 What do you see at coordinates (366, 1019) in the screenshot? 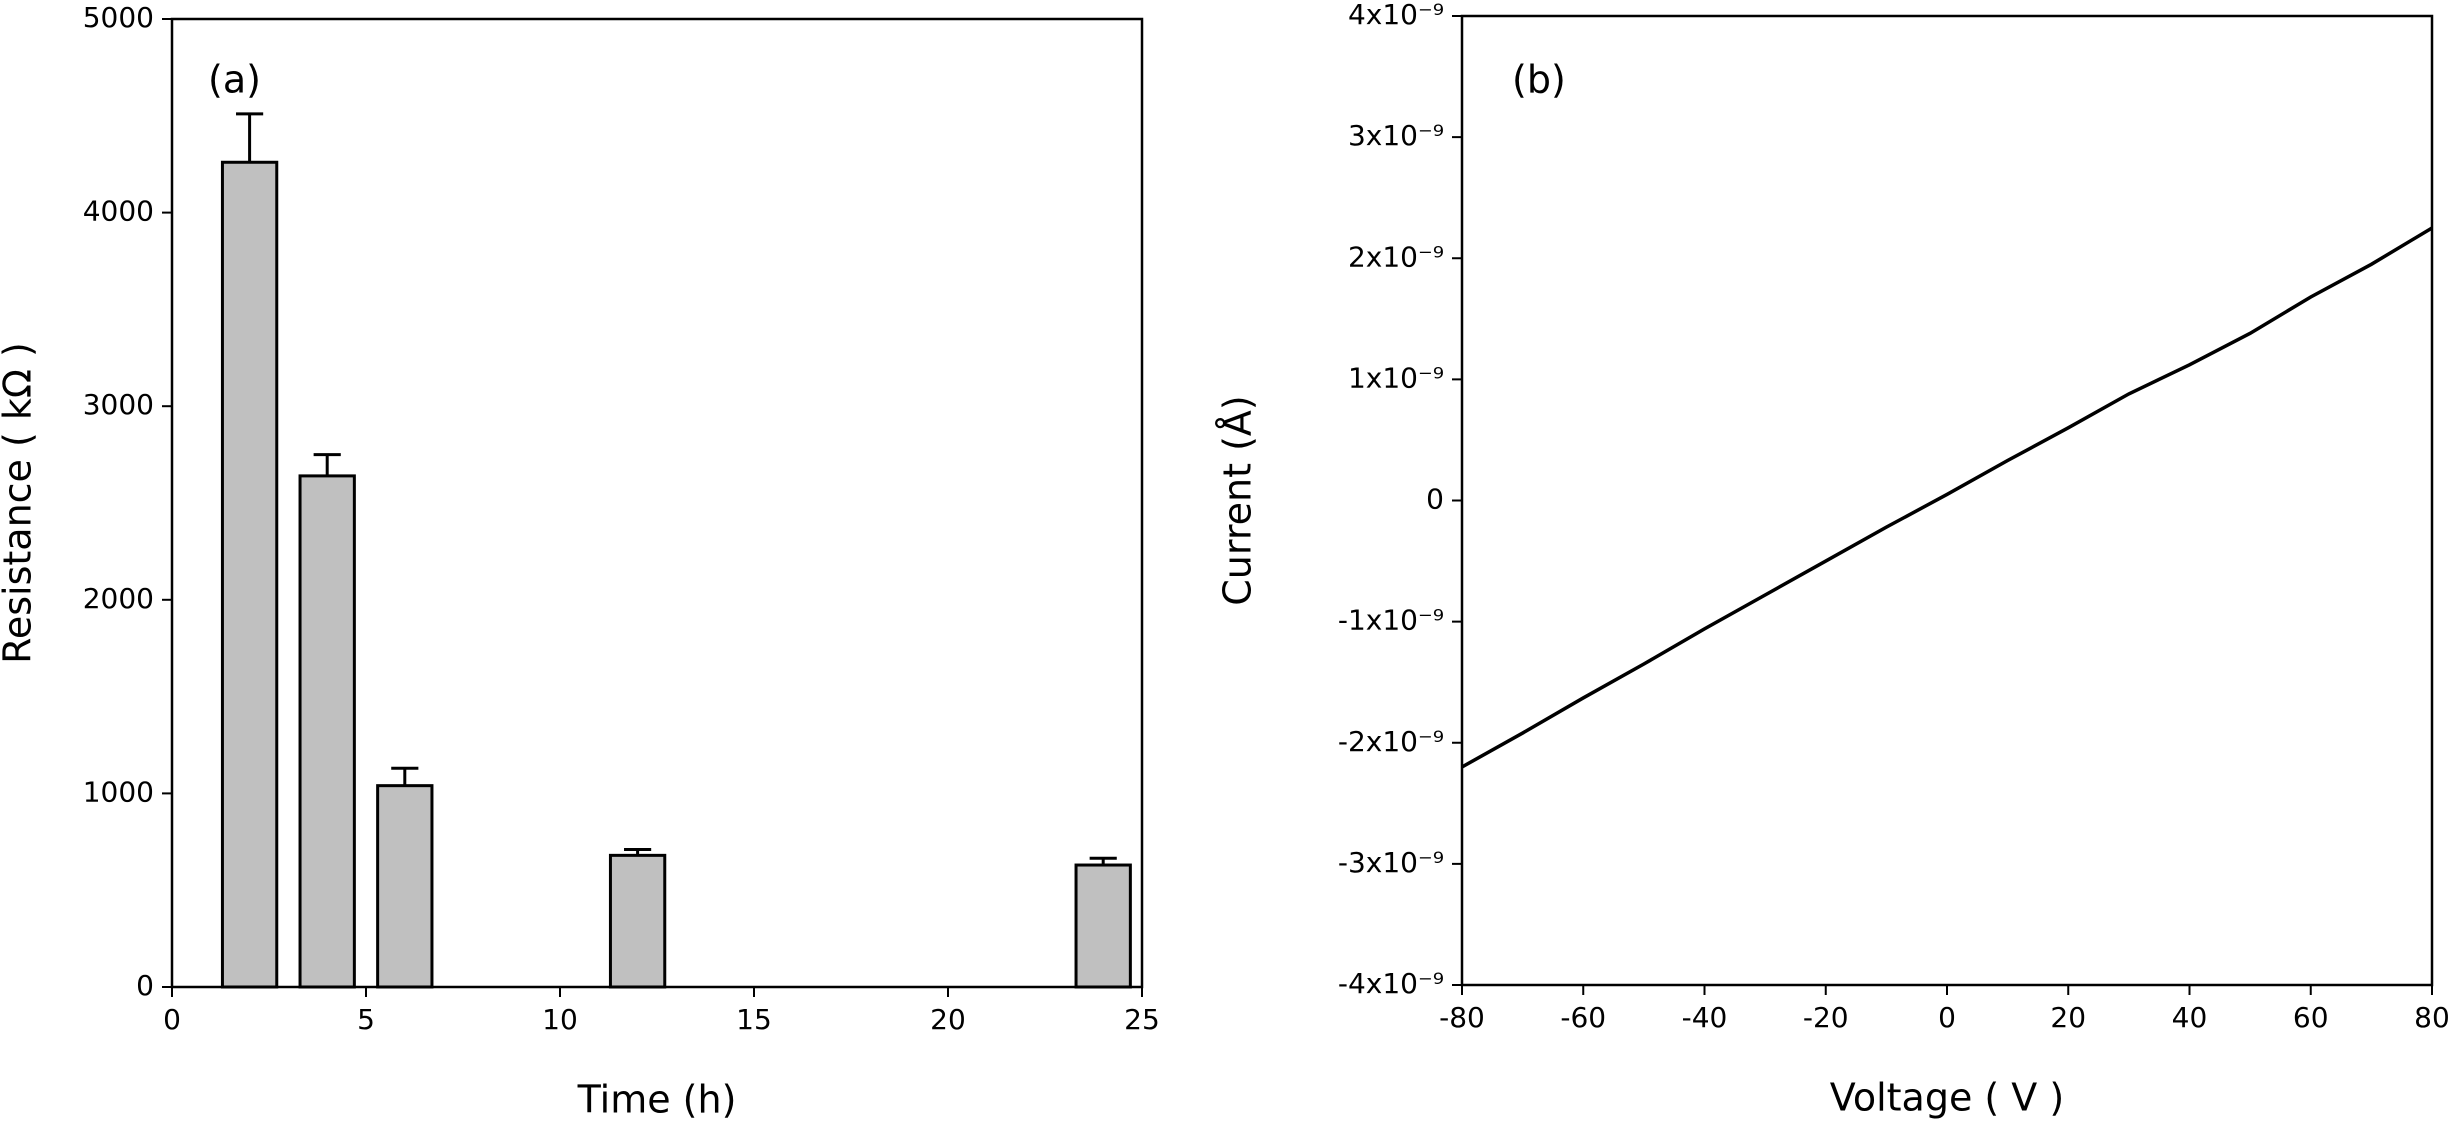
I see `x-tick-label: 5` at bounding box center [366, 1019].